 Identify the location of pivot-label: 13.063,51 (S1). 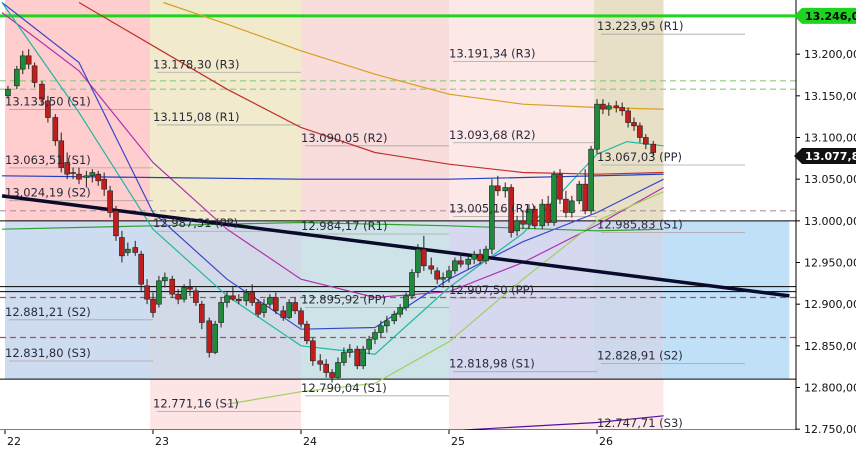
(48, 160).